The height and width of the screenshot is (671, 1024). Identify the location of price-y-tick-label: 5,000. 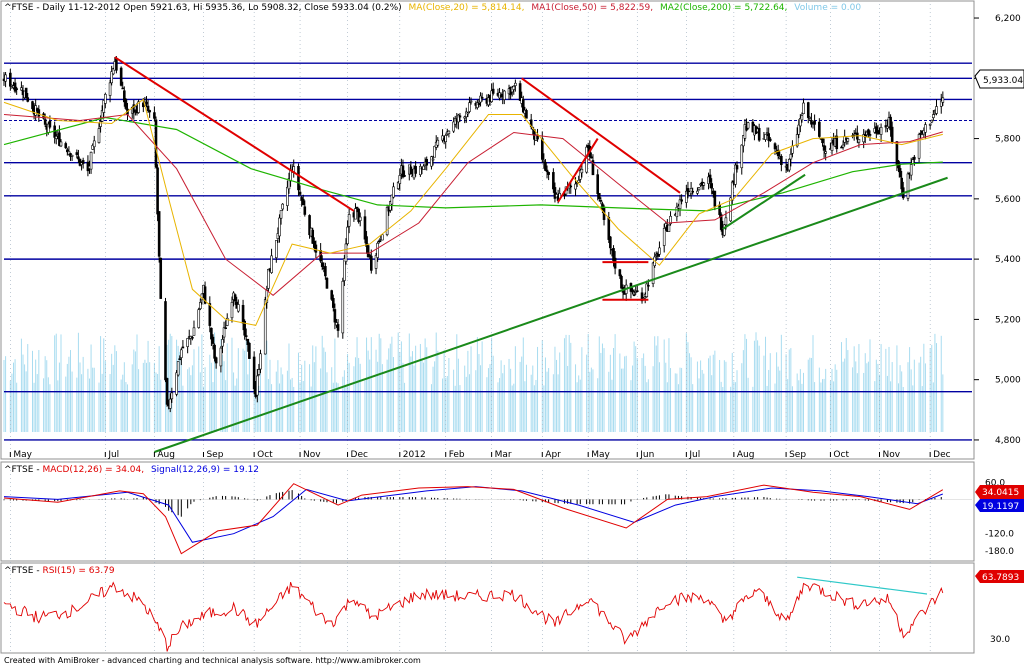
(1008, 381).